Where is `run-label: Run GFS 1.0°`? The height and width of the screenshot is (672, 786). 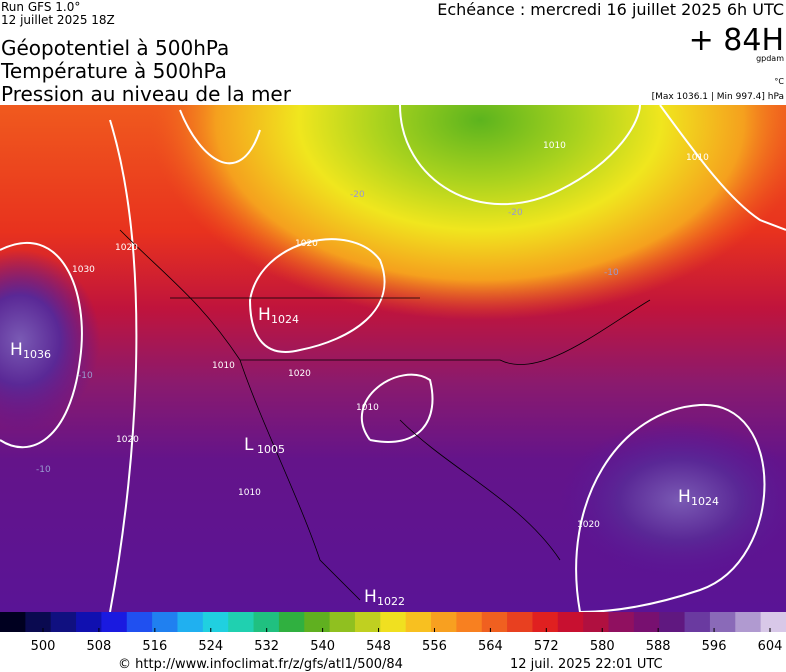
run-label: Run GFS 1.0° is located at coordinates (40, 7).